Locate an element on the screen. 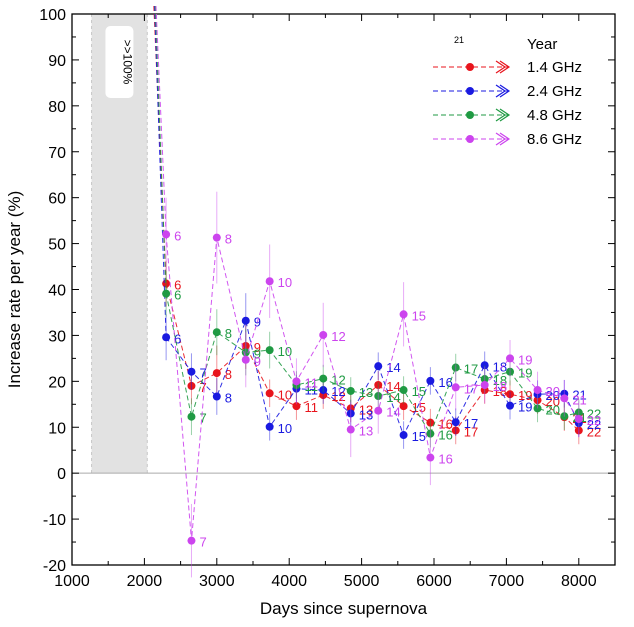  y-tick-label: 20 is located at coordinates (57, 382).